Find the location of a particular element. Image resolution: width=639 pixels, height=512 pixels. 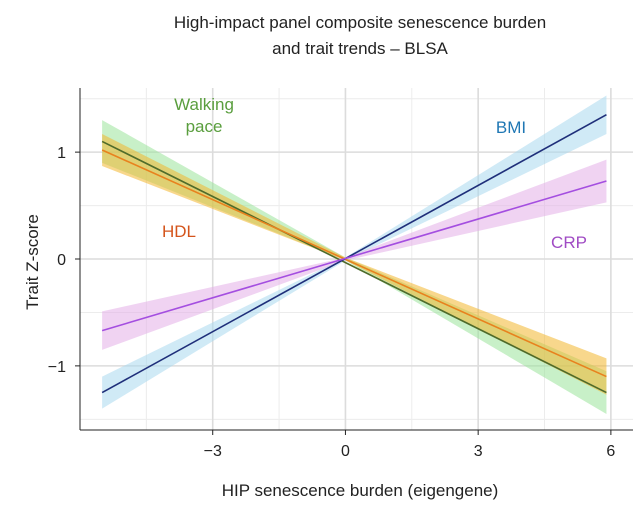

x-tick-label: 0 is located at coordinates (345, 451).